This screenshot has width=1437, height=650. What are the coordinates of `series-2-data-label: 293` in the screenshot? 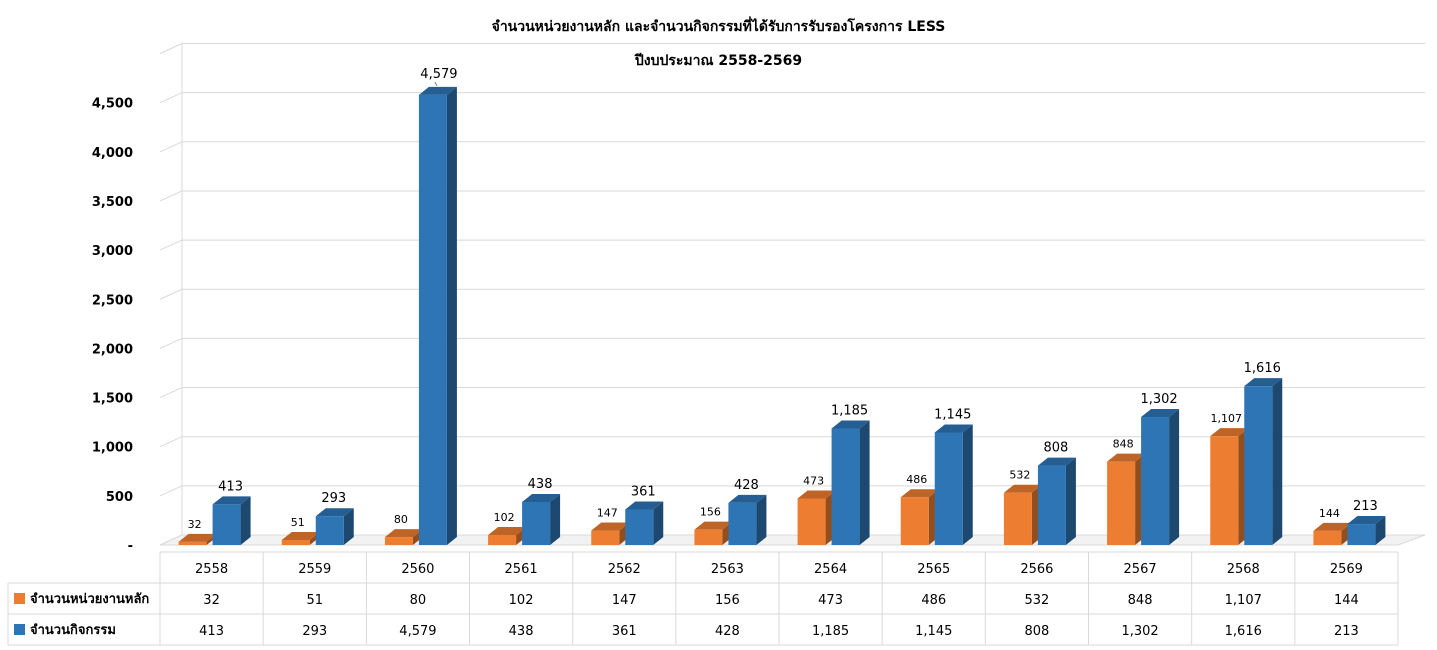 It's located at (333, 498).